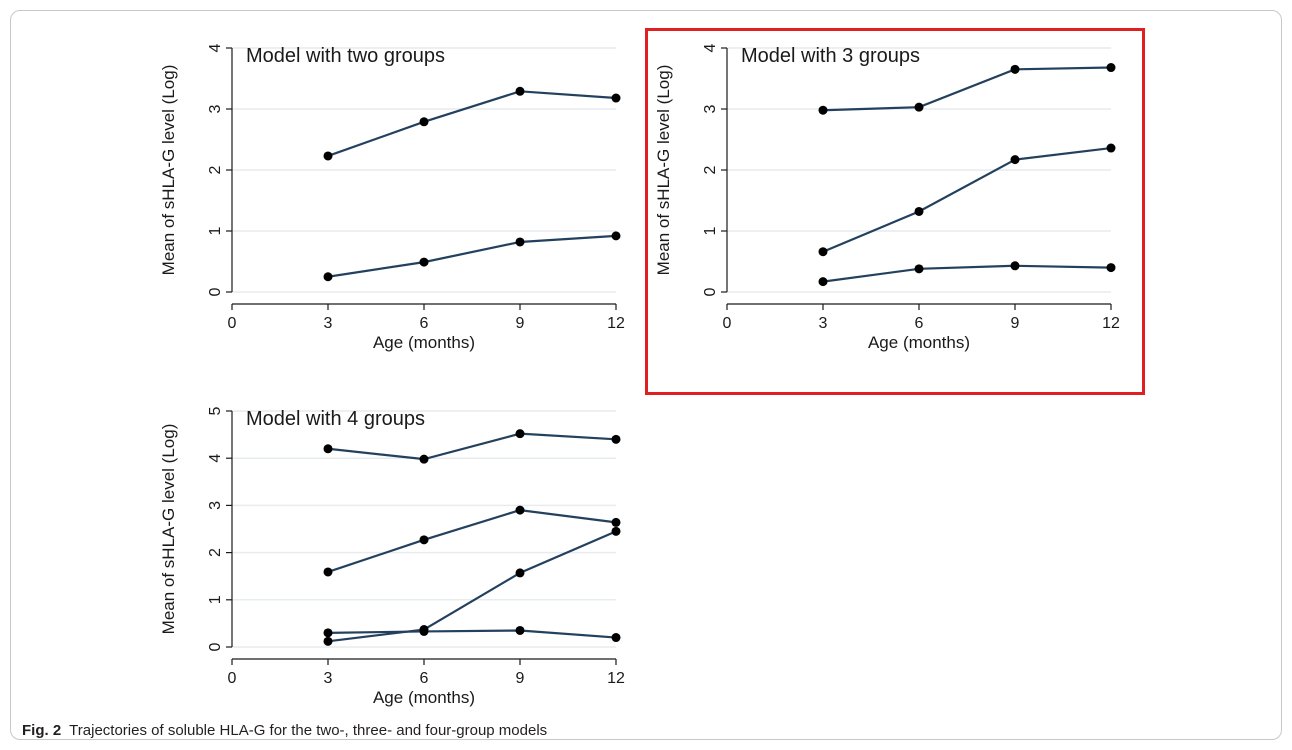 Image resolution: width=1292 pixels, height=750 pixels. What do you see at coordinates (335, 419) in the screenshot?
I see `chart-title: Model with 4 groups` at bounding box center [335, 419].